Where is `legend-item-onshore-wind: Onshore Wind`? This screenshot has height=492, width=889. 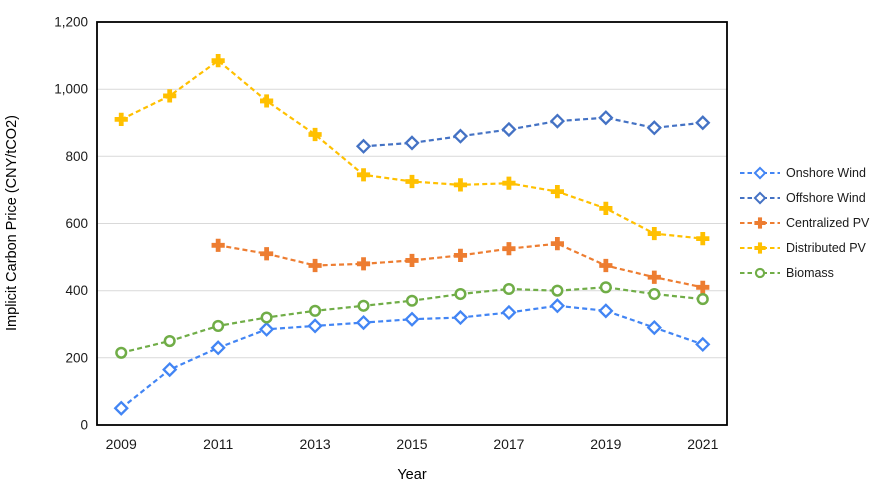 legend-item-onshore-wind: Onshore Wind is located at coordinates (804, 172).